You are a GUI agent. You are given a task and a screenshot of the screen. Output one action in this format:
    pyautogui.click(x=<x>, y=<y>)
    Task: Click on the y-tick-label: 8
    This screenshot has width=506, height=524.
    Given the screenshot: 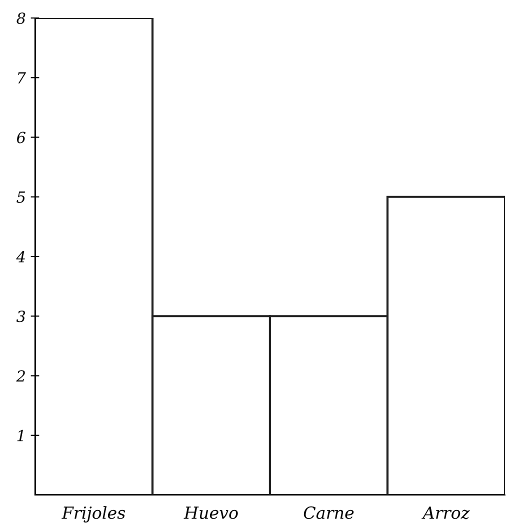 What is the action you would take?
    pyautogui.click(x=21, y=18)
    